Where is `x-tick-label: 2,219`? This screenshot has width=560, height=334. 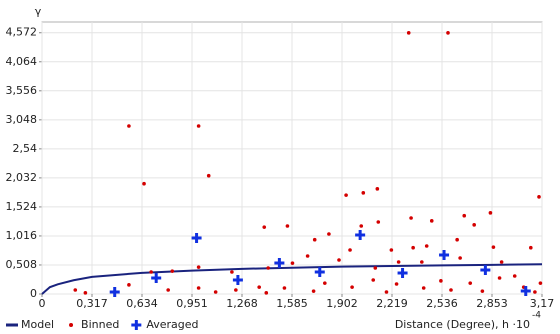 x-tick-label: 2,219 is located at coordinates (392, 303).